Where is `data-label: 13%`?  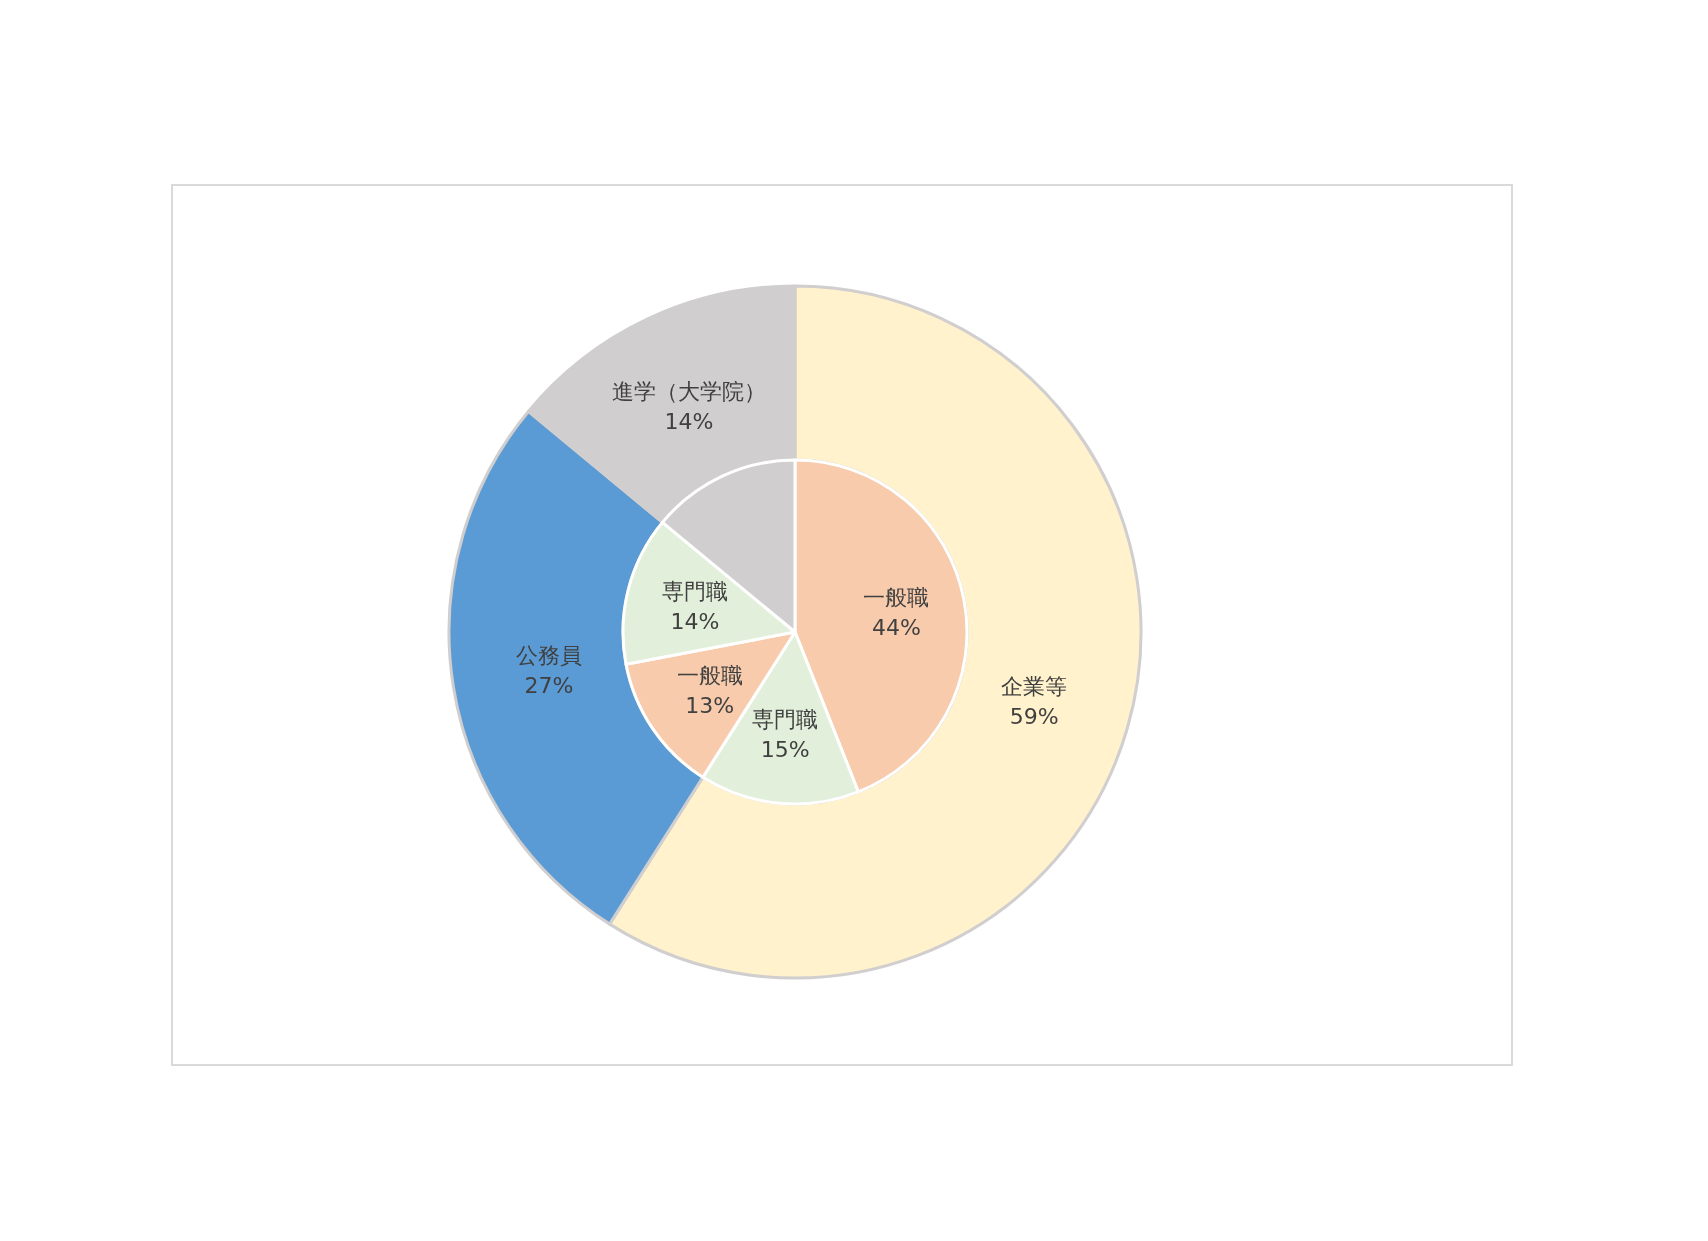 data-label: 13% is located at coordinates (710, 705).